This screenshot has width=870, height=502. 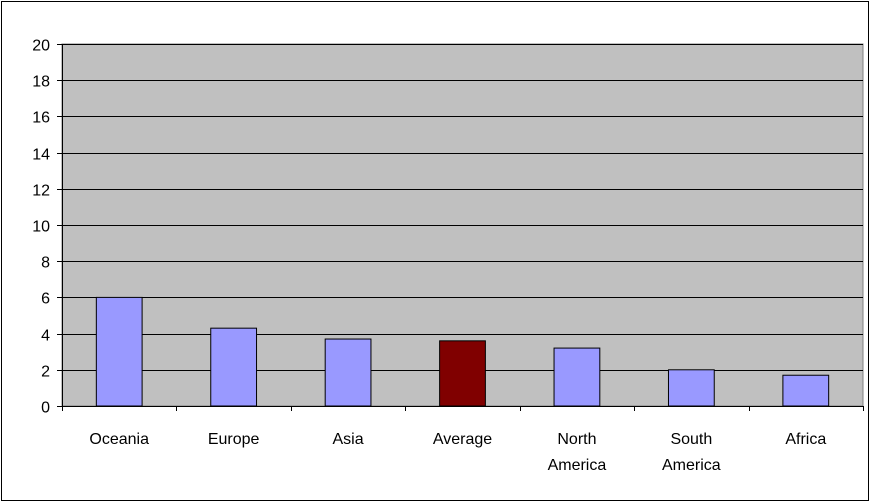 What do you see at coordinates (45, 336) in the screenshot?
I see `y-tick-label: 4` at bounding box center [45, 336].